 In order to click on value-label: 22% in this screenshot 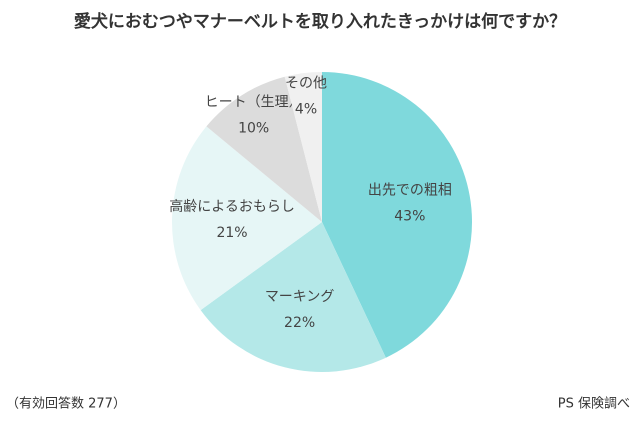, I will do `click(299, 323)`.